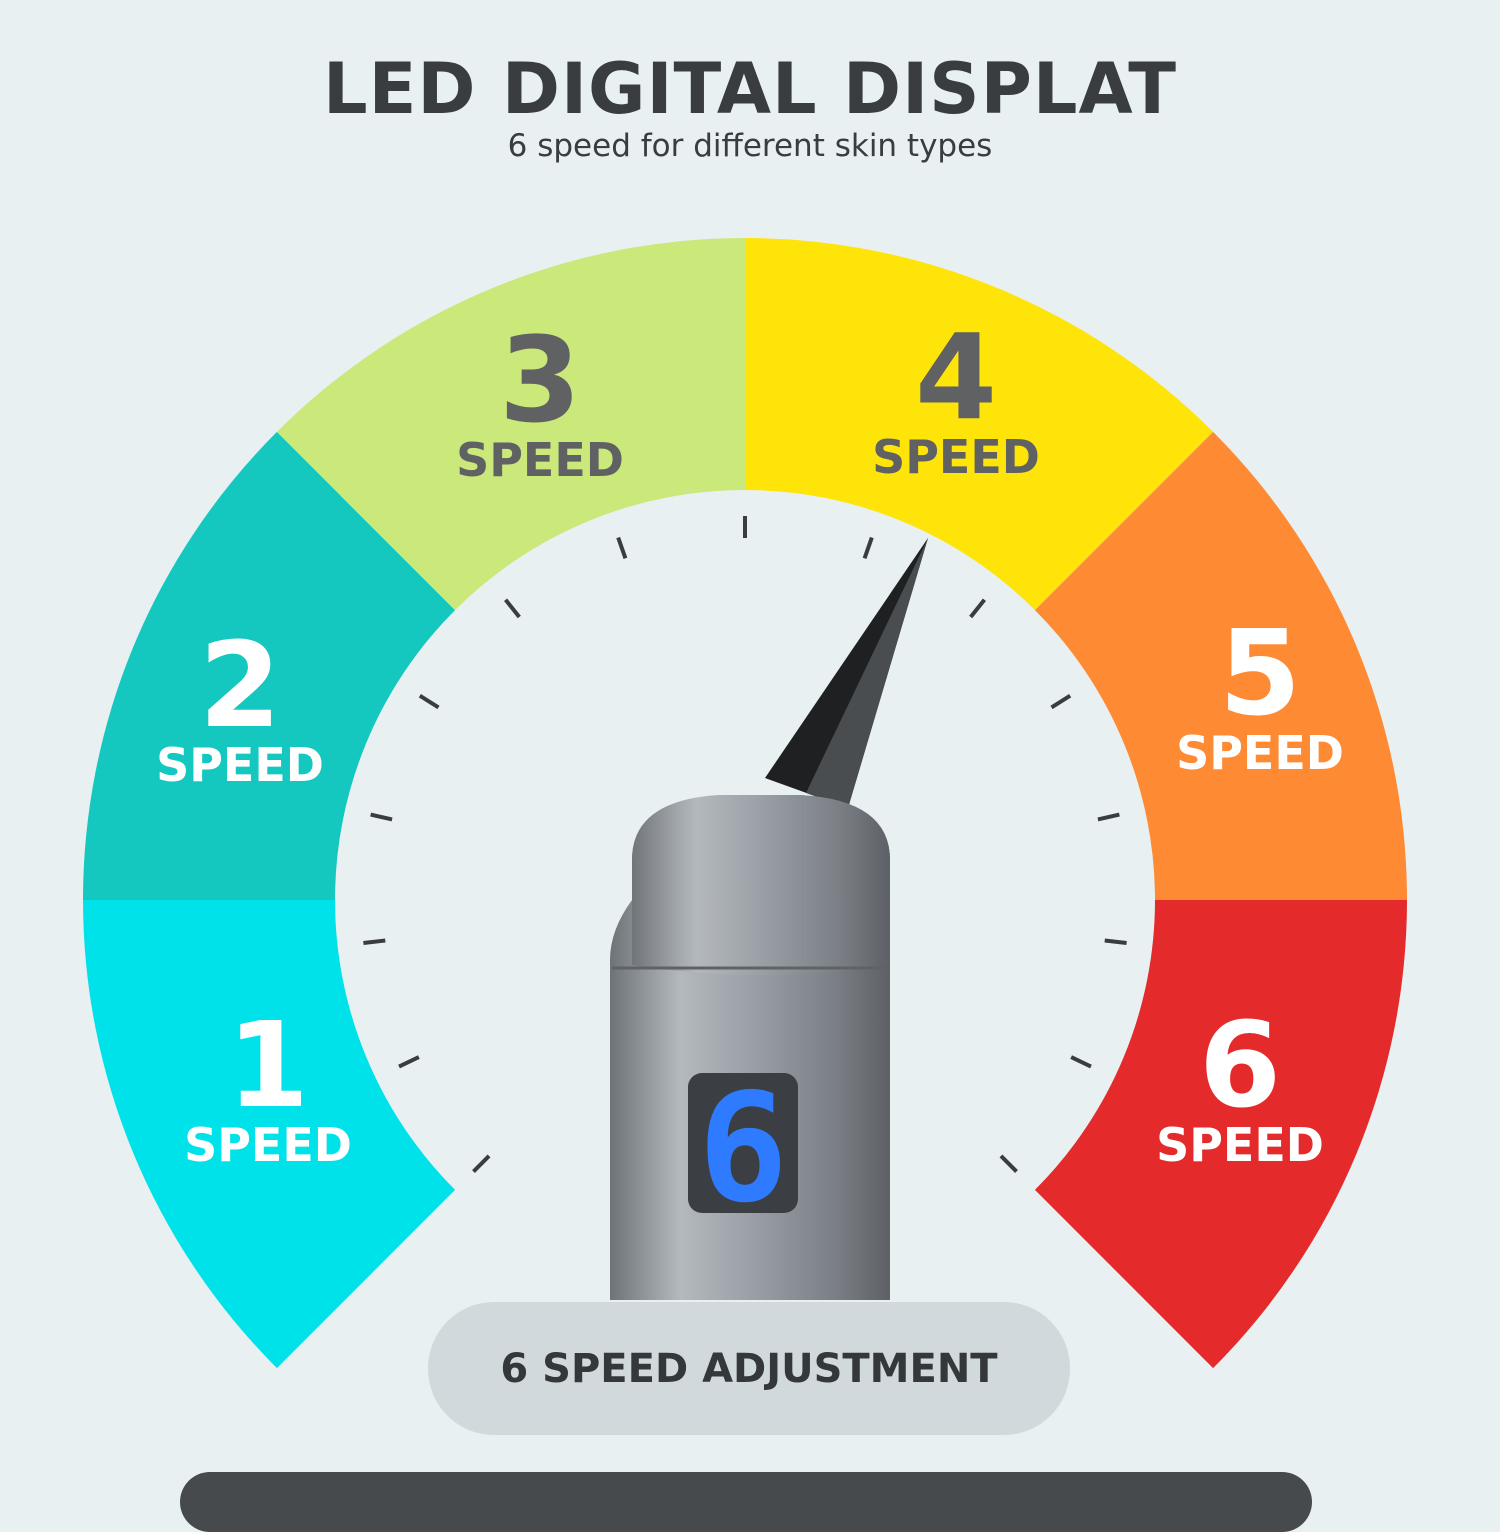 The height and width of the screenshot is (1532, 1500). What do you see at coordinates (746, 1502) in the screenshot?
I see `bottom-bar` at bounding box center [746, 1502].